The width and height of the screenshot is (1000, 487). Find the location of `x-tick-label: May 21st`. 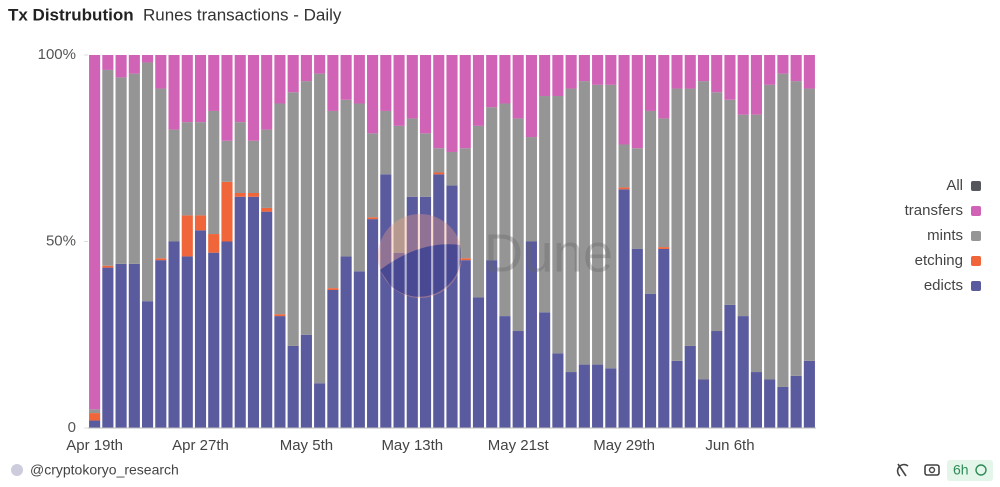

x-tick-label: May 21st is located at coordinates (519, 445).